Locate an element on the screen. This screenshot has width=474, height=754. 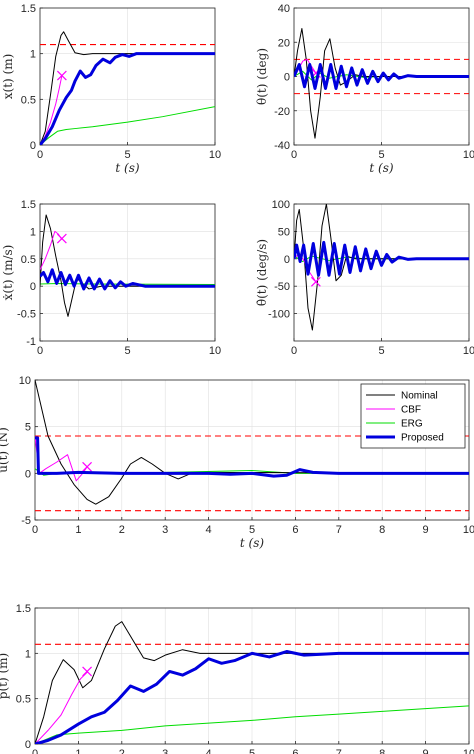
x-tick-label: 3 is located at coordinates (165, 530).